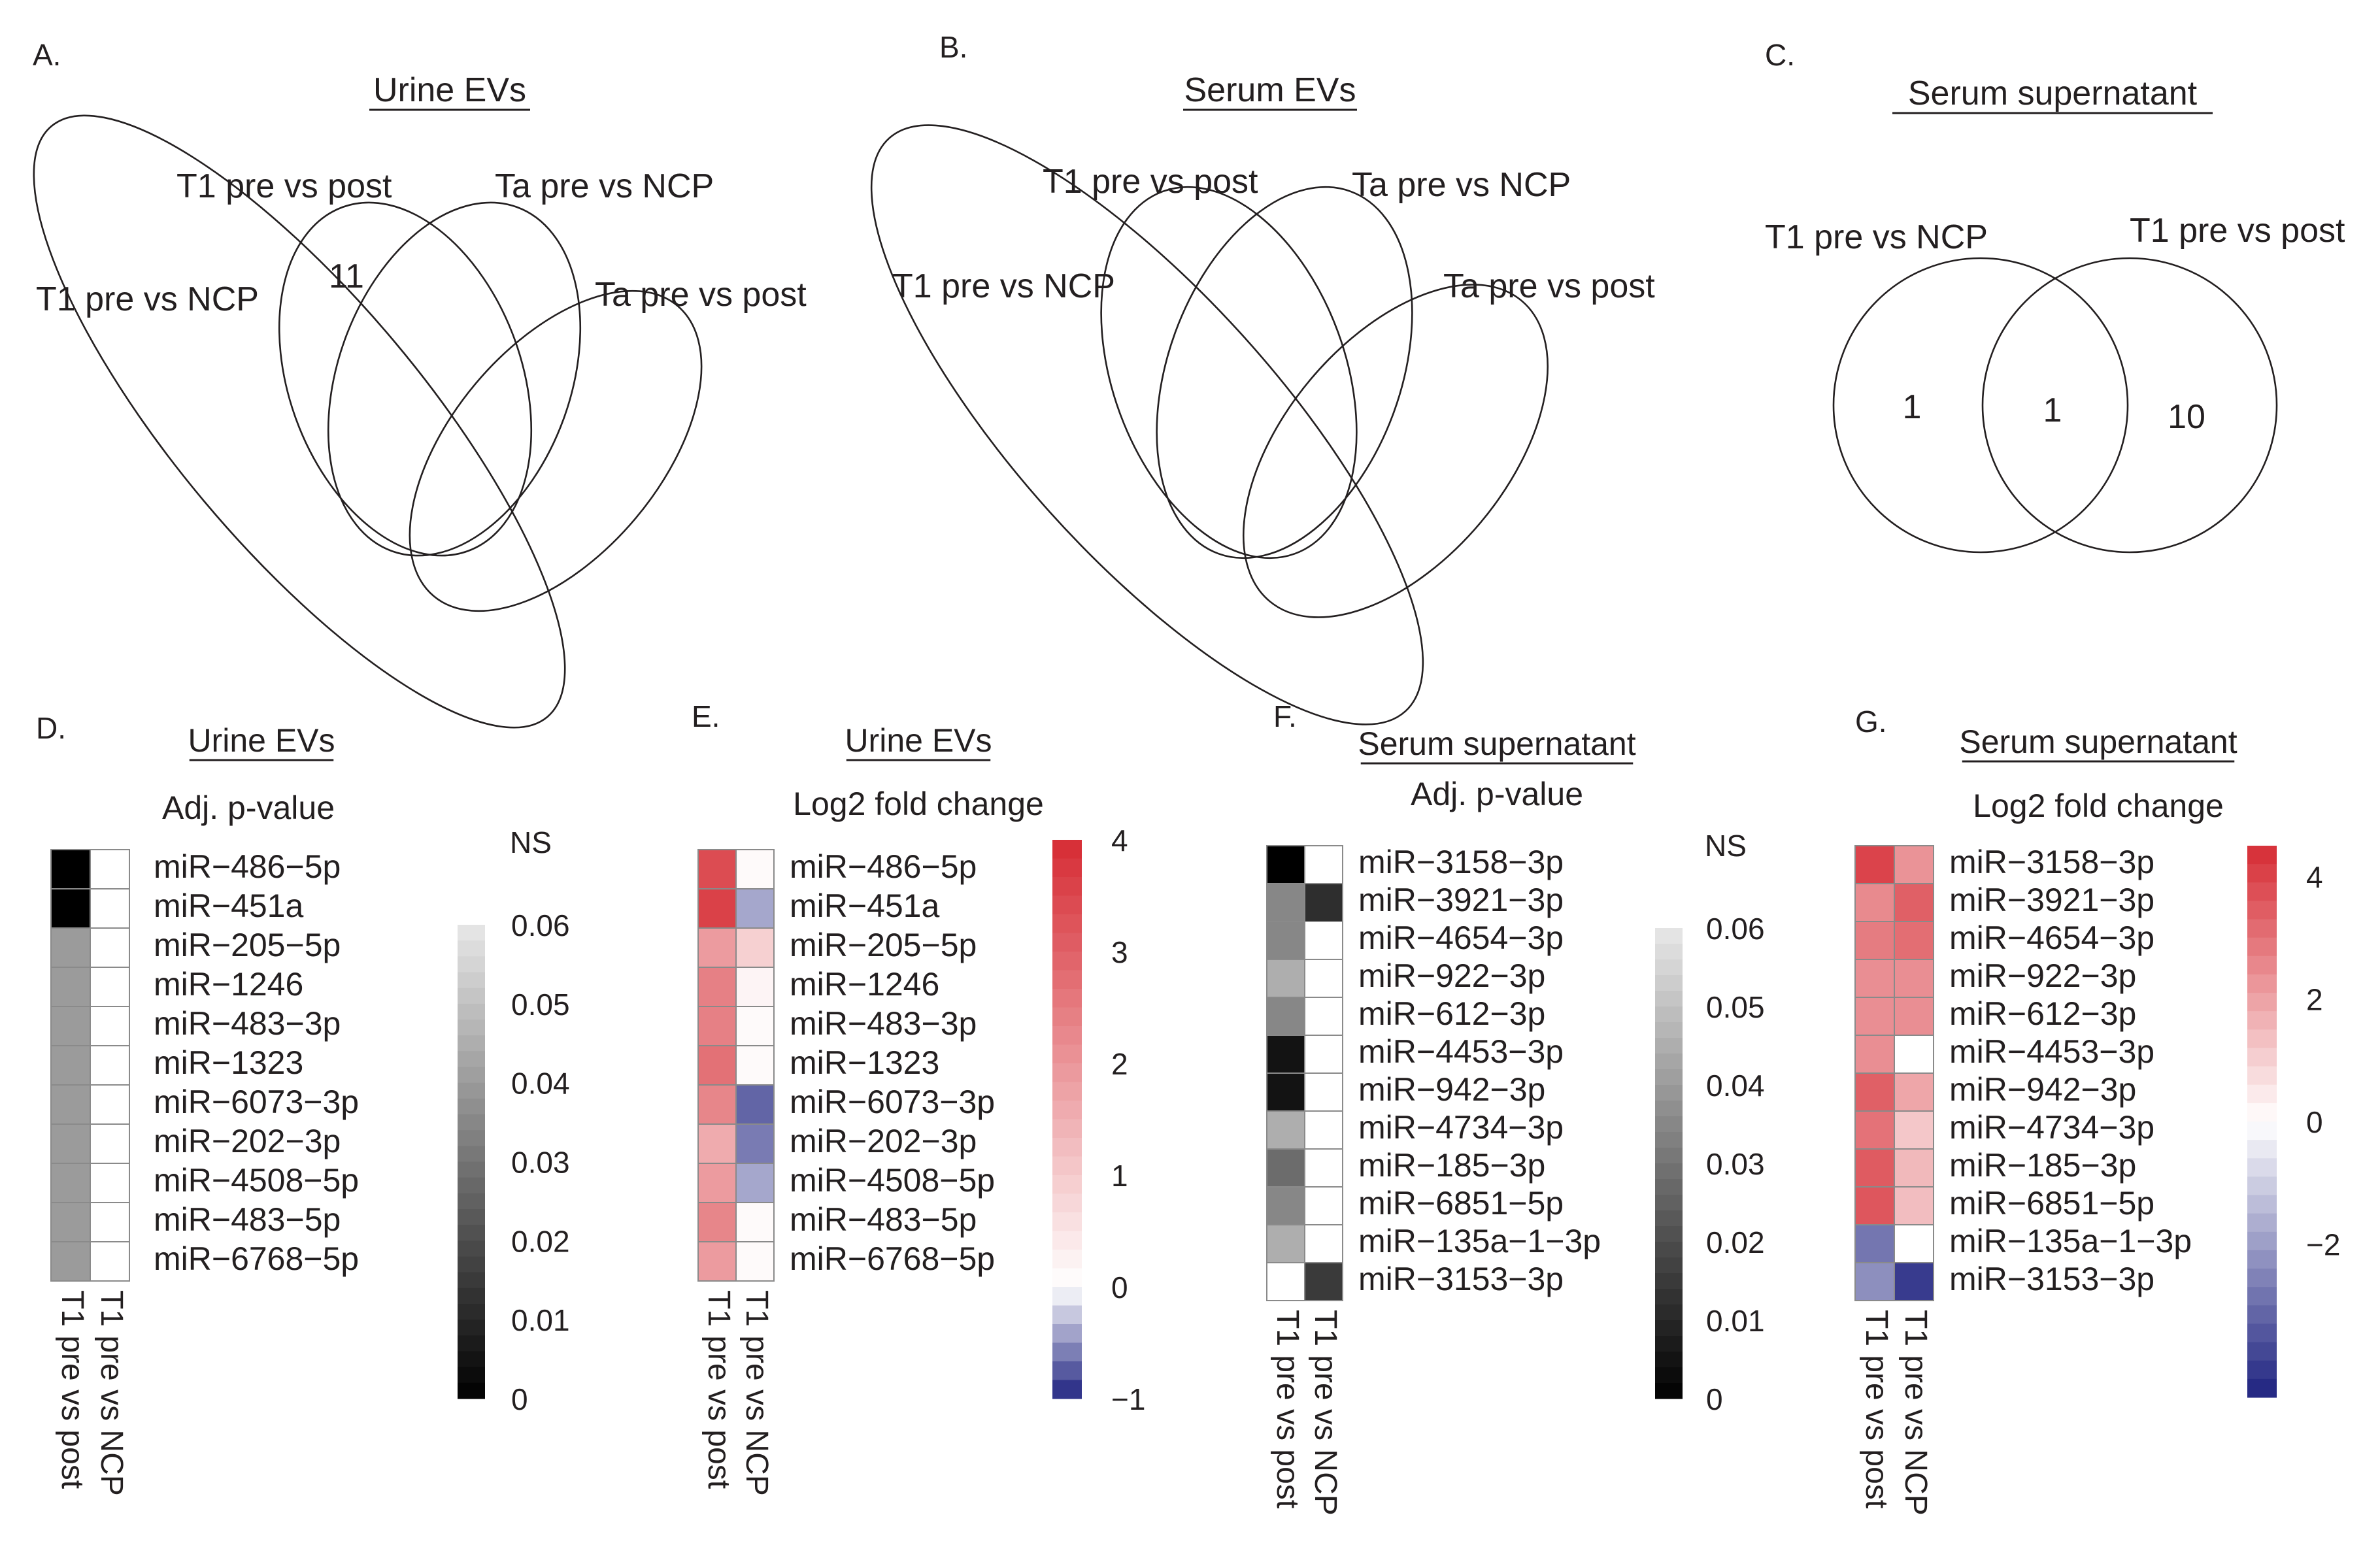  Describe the element at coordinates (1270, 90) in the screenshot. I see `venn-b-title: Serum EVs` at that location.